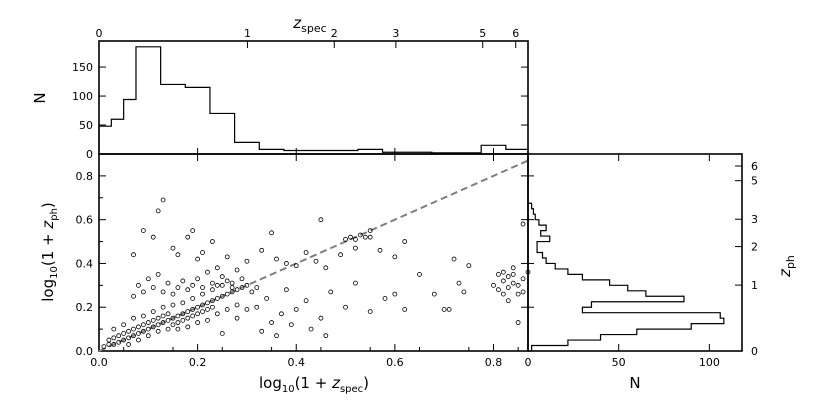 Image resolution: width=830 pixels, height=415 pixels. I want to click on right-histogram-frame, so click(635, 252).